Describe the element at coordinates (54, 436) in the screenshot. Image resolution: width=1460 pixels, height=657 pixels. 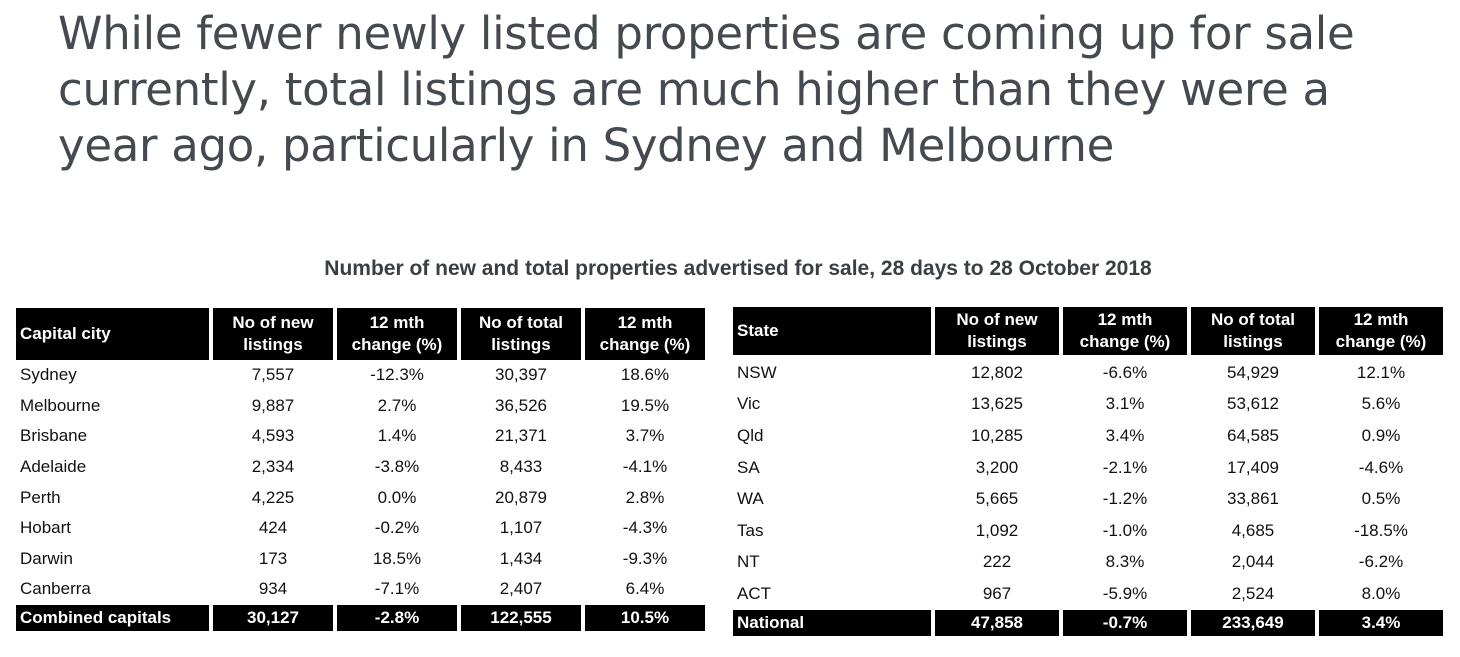
I see `row-label: Brisbane` at that location.